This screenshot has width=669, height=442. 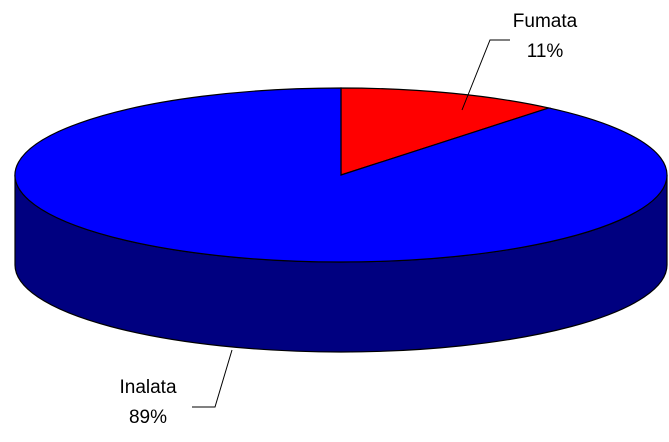 I want to click on slice-value-label: 89%, so click(x=148, y=417).